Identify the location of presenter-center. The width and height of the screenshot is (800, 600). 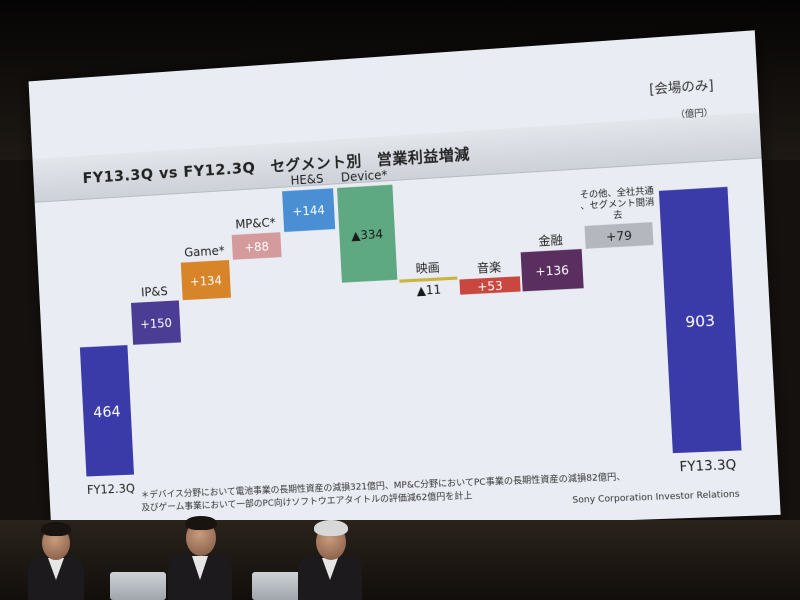
(200, 557).